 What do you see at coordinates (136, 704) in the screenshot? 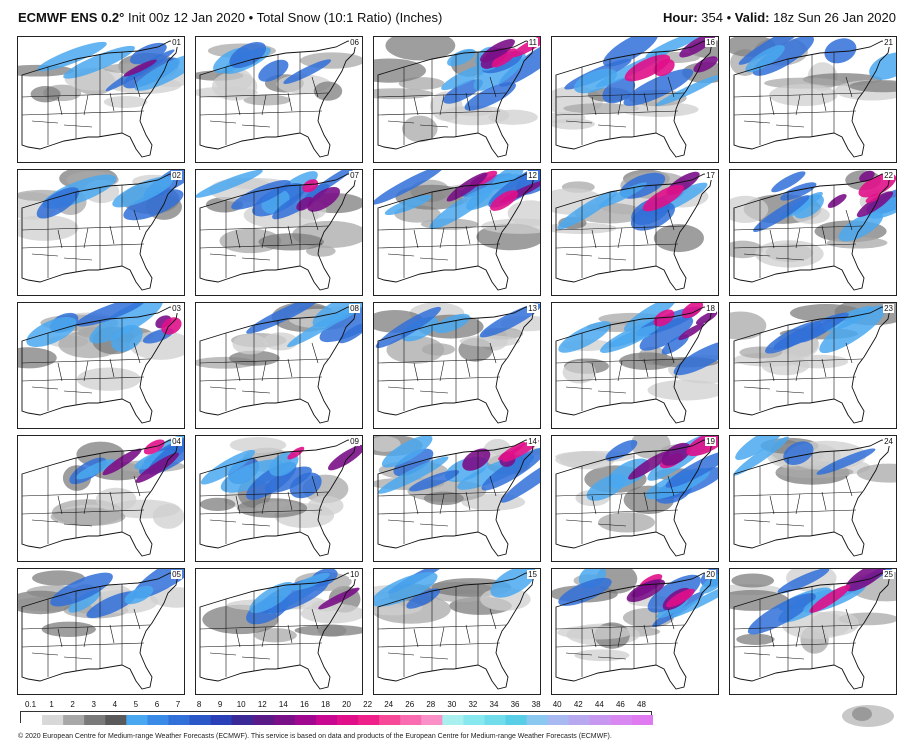
I see `legend-tick: 5` at bounding box center [136, 704].